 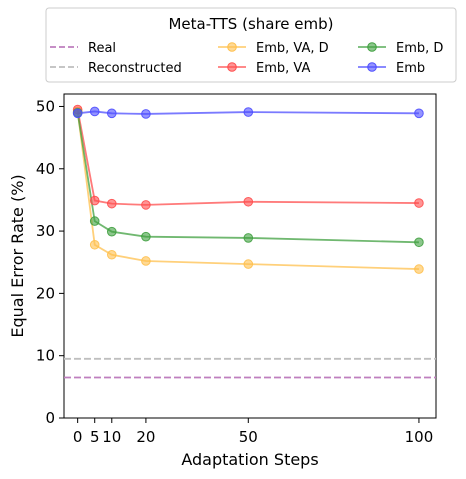 What do you see at coordinates (283, 68) in the screenshot?
I see `legend-label-emb-va: Emb, VA` at bounding box center [283, 68].